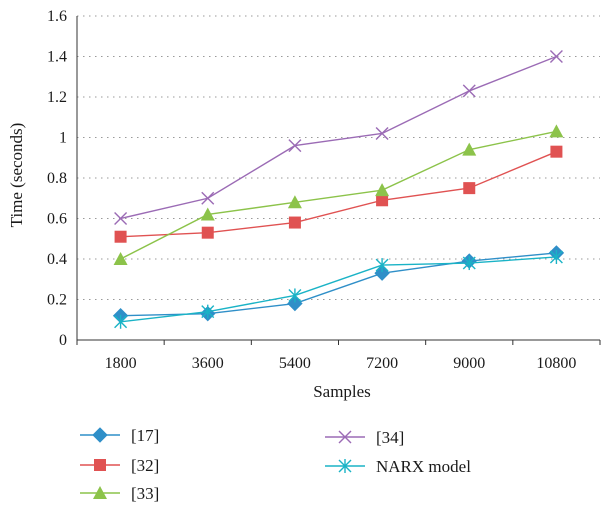 The height and width of the screenshot is (510, 611). I want to click on y-tick-label: 1.6, so click(57, 16).